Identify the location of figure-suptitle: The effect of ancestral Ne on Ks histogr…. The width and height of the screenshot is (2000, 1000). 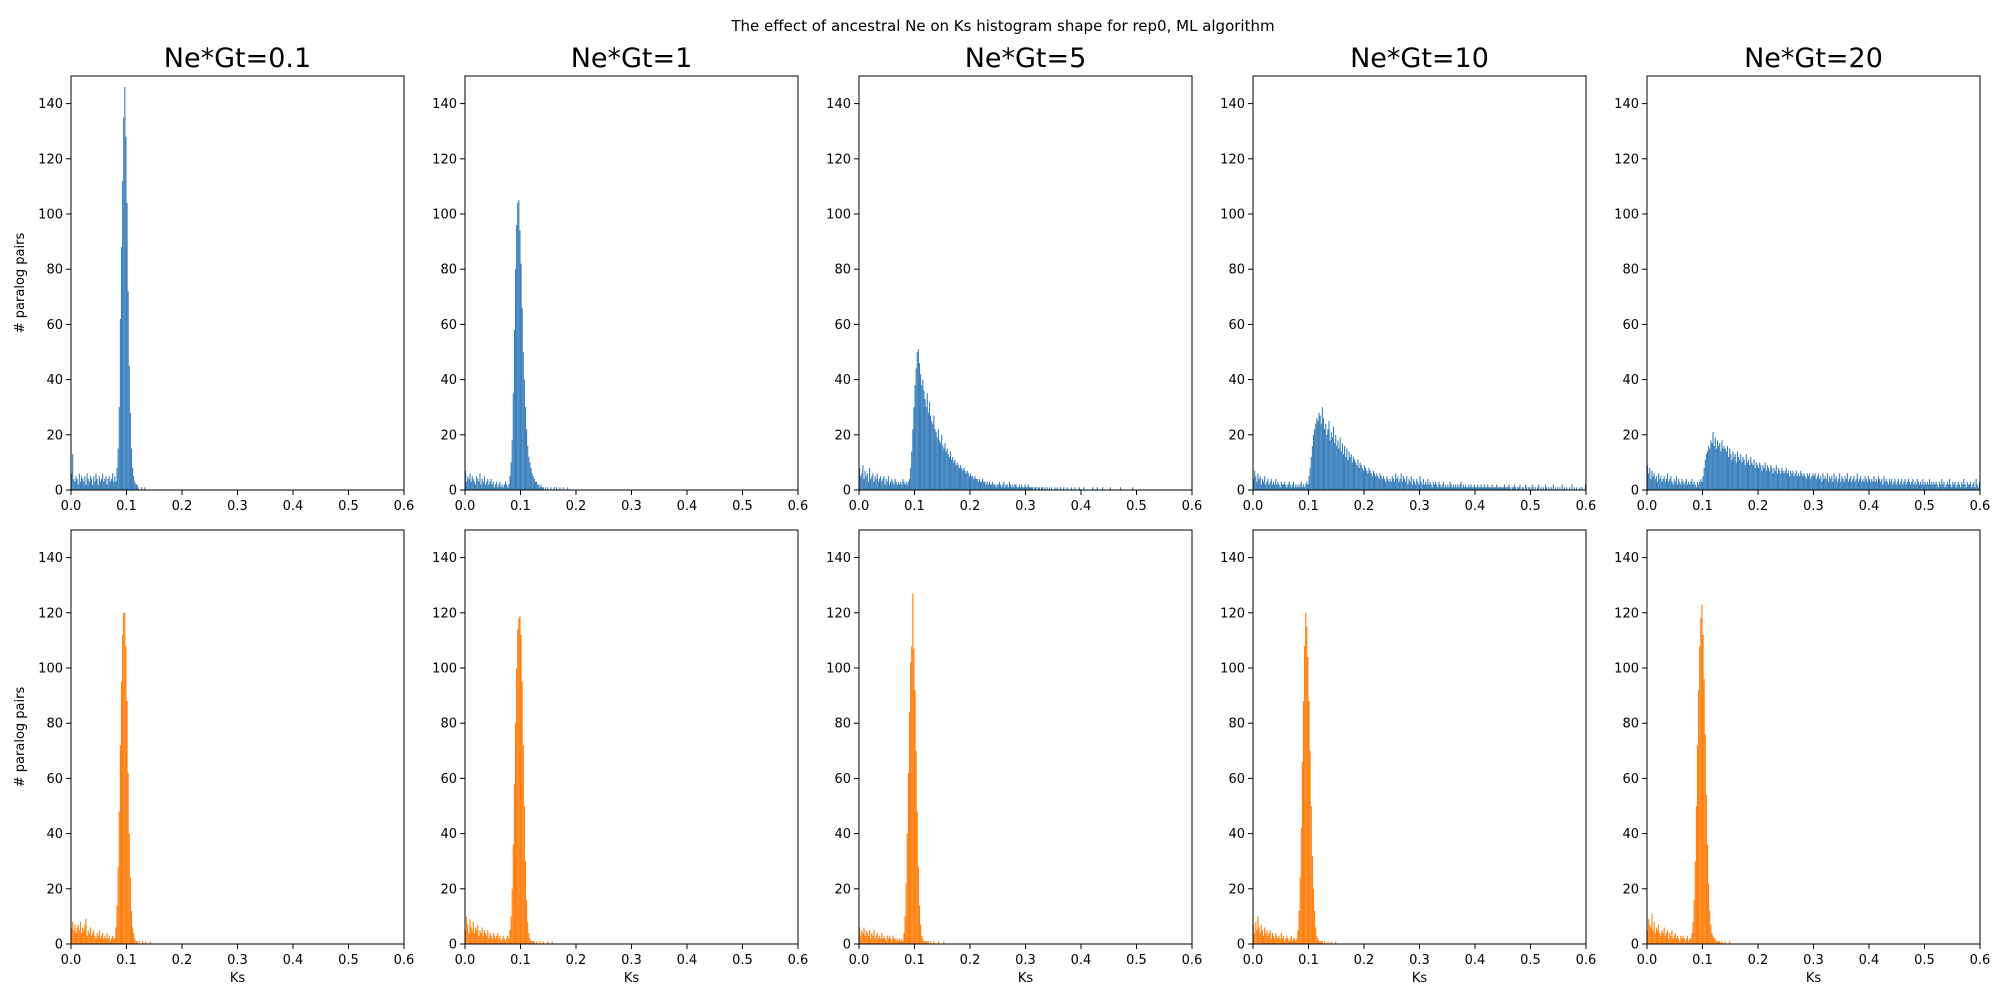
(1002, 26).